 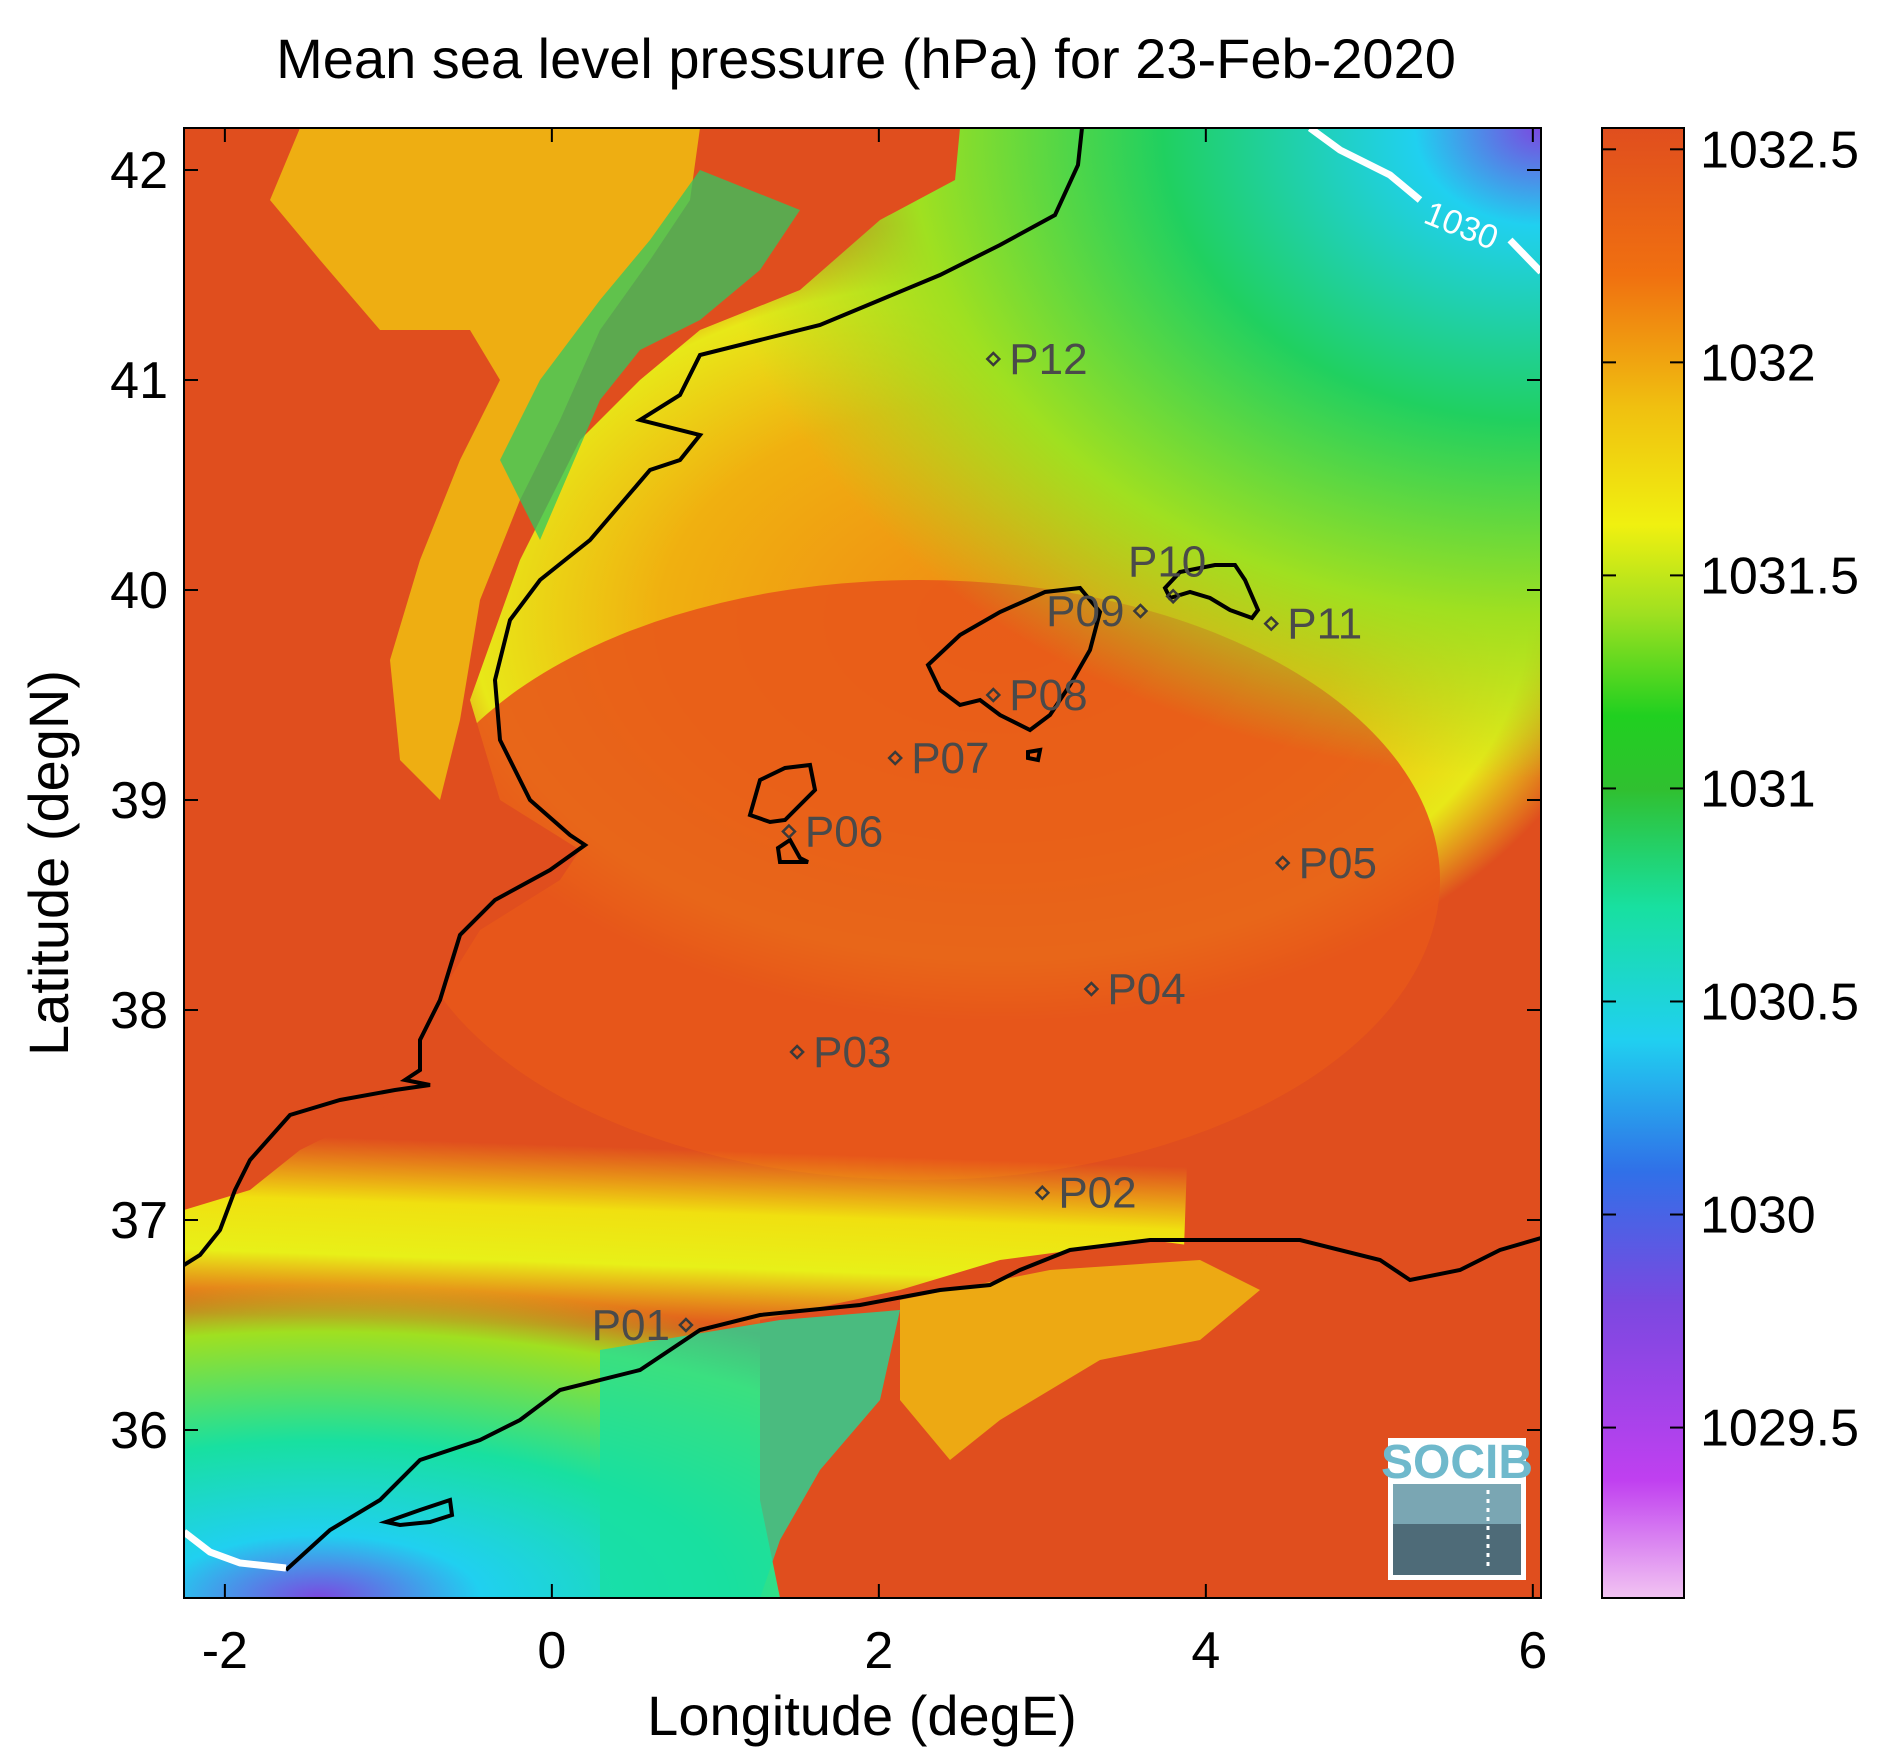 What do you see at coordinates (139, 591) in the screenshot?
I see `y-tick-label: 40` at bounding box center [139, 591].